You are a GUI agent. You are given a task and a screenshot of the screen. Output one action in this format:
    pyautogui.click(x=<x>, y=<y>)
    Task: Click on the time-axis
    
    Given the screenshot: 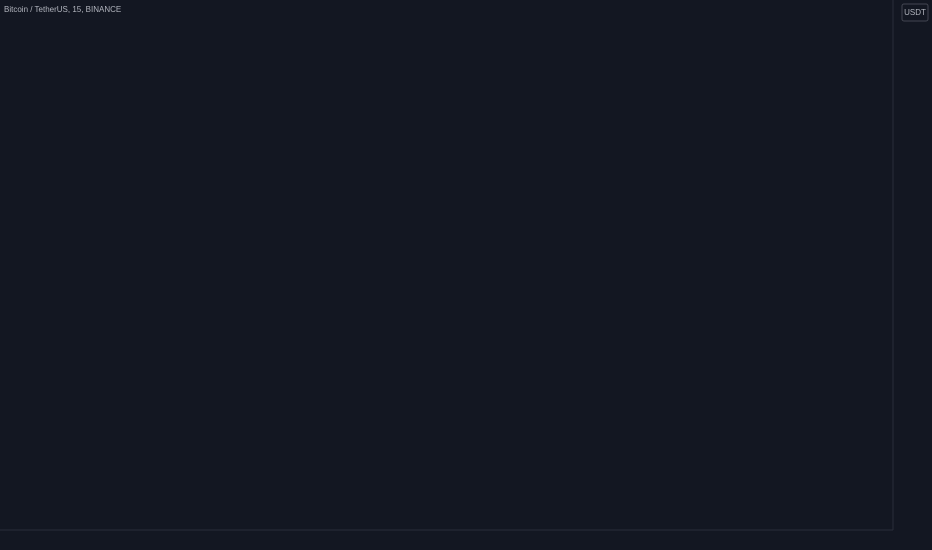 What is the action you would take?
    pyautogui.click(x=446, y=540)
    